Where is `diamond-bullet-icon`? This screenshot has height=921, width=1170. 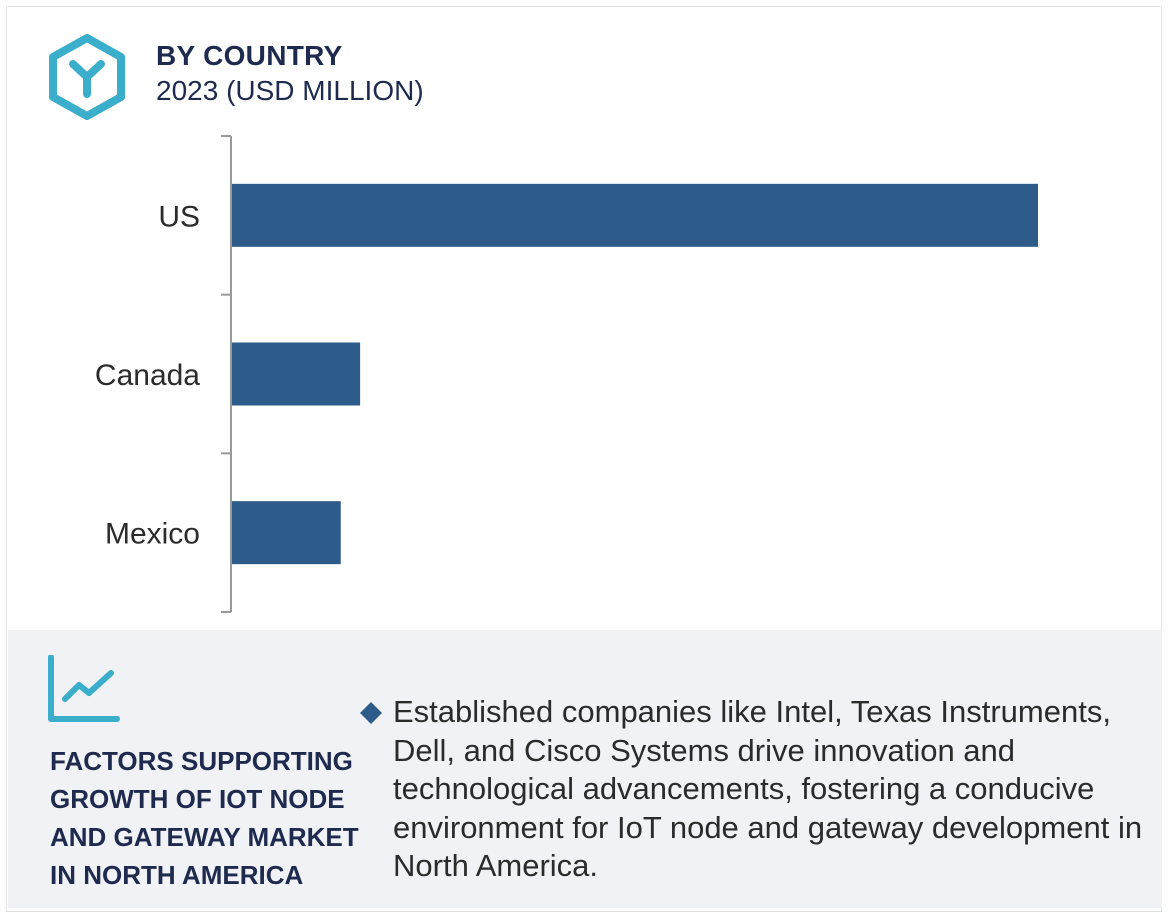
diamond-bullet-icon is located at coordinates (371, 713).